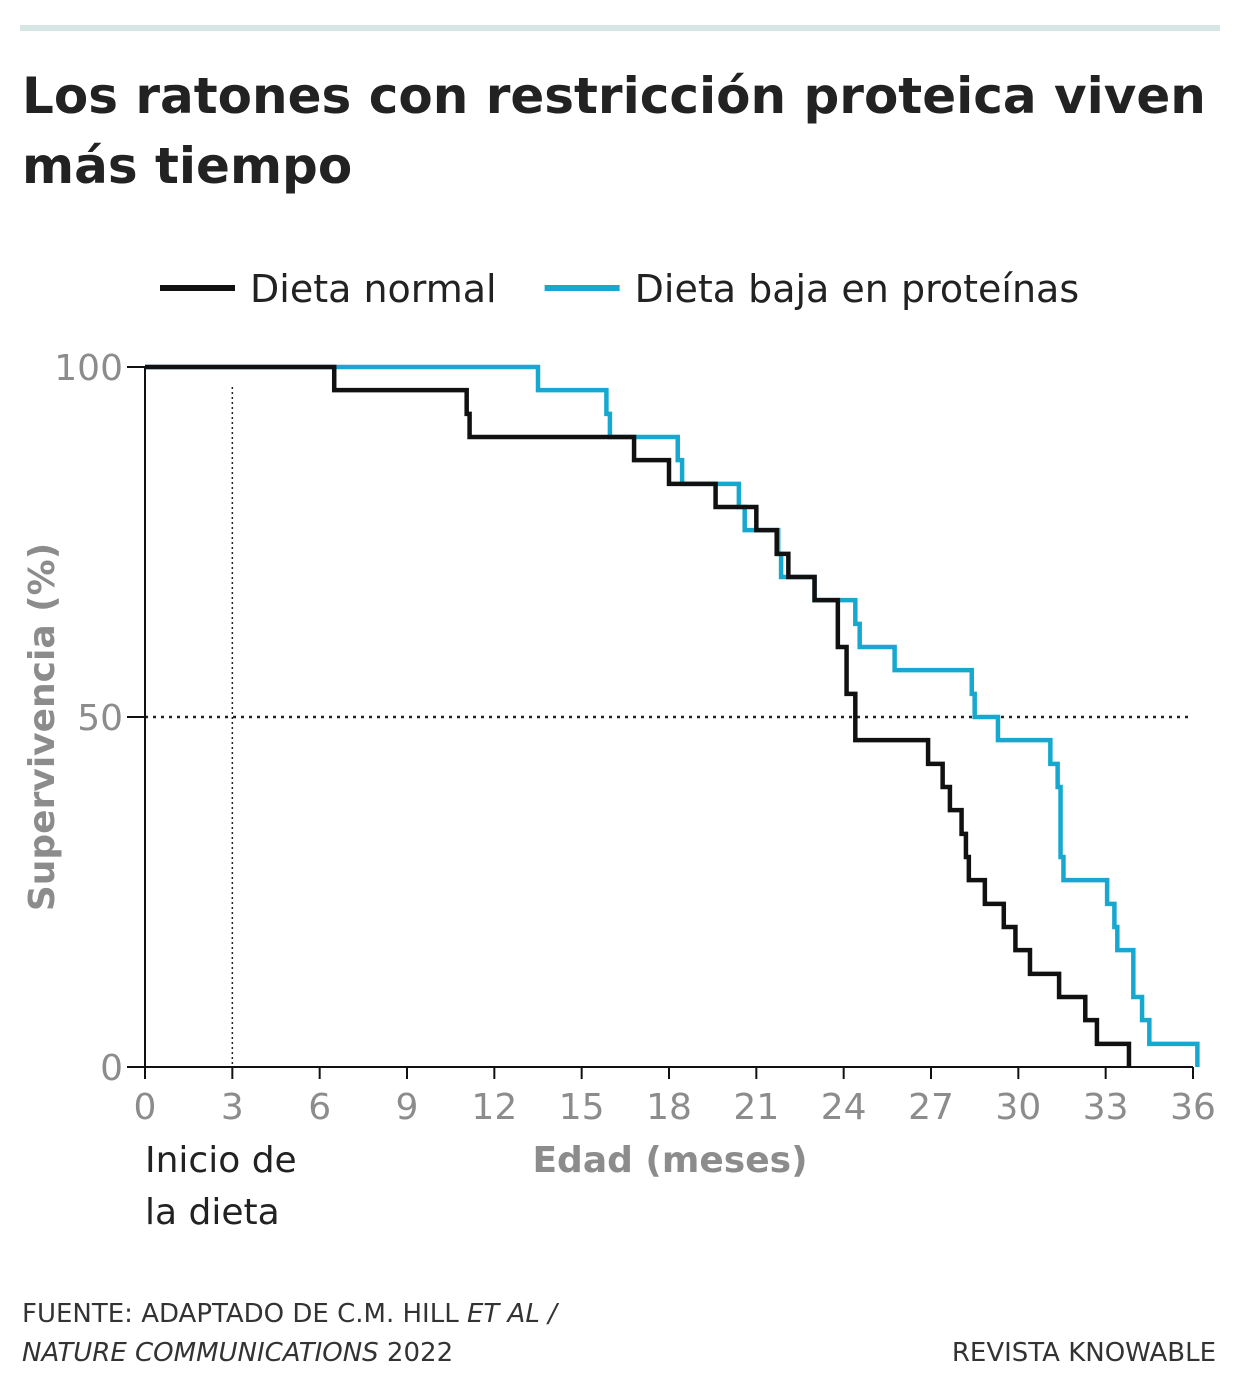 The image size is (1240, 1390). What do you see at coordinates (42, 727) in the screenshot?
I see `y-axis-label: Supervivencia (%)` at bounding box center [42, 727].